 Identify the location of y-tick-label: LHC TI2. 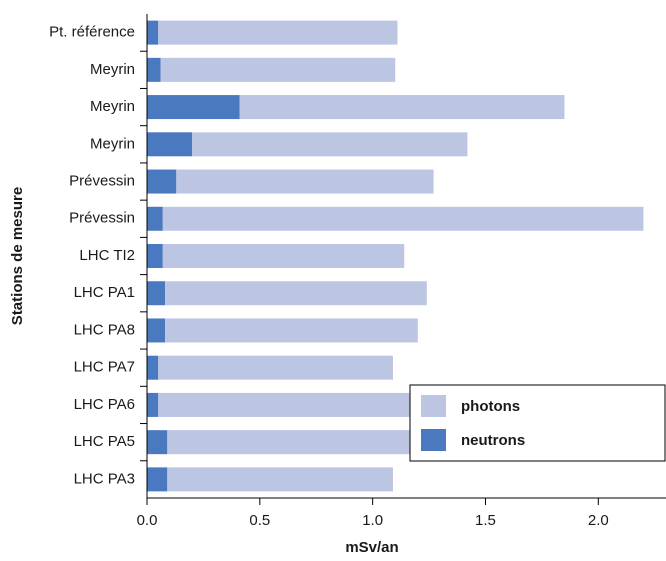
(107, 255).